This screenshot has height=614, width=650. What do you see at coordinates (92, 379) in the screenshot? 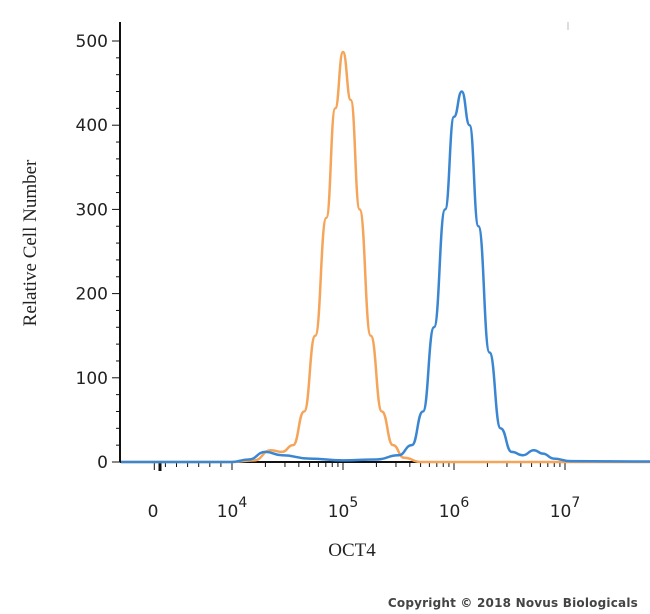
I see `y-tick-label: 100` at bounding box center [92, 379].